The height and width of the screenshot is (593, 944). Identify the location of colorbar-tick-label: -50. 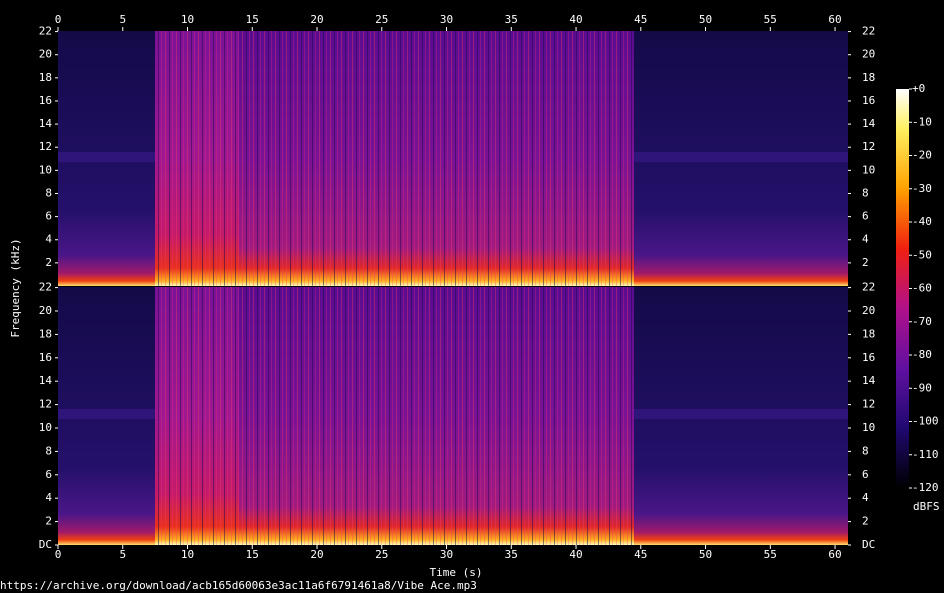
(922, 254).